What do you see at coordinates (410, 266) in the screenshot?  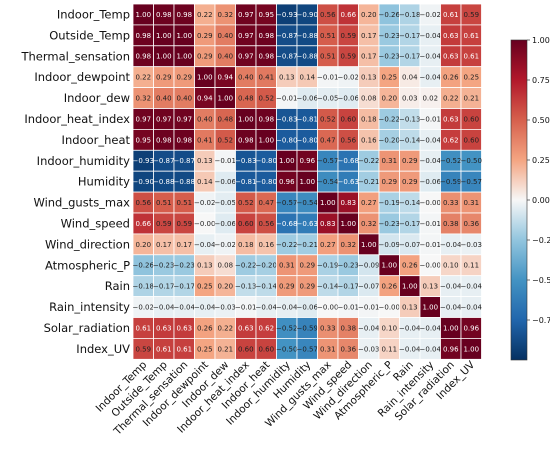 I see `cell-value-label: 0.26` at bounding box center [410, 266].